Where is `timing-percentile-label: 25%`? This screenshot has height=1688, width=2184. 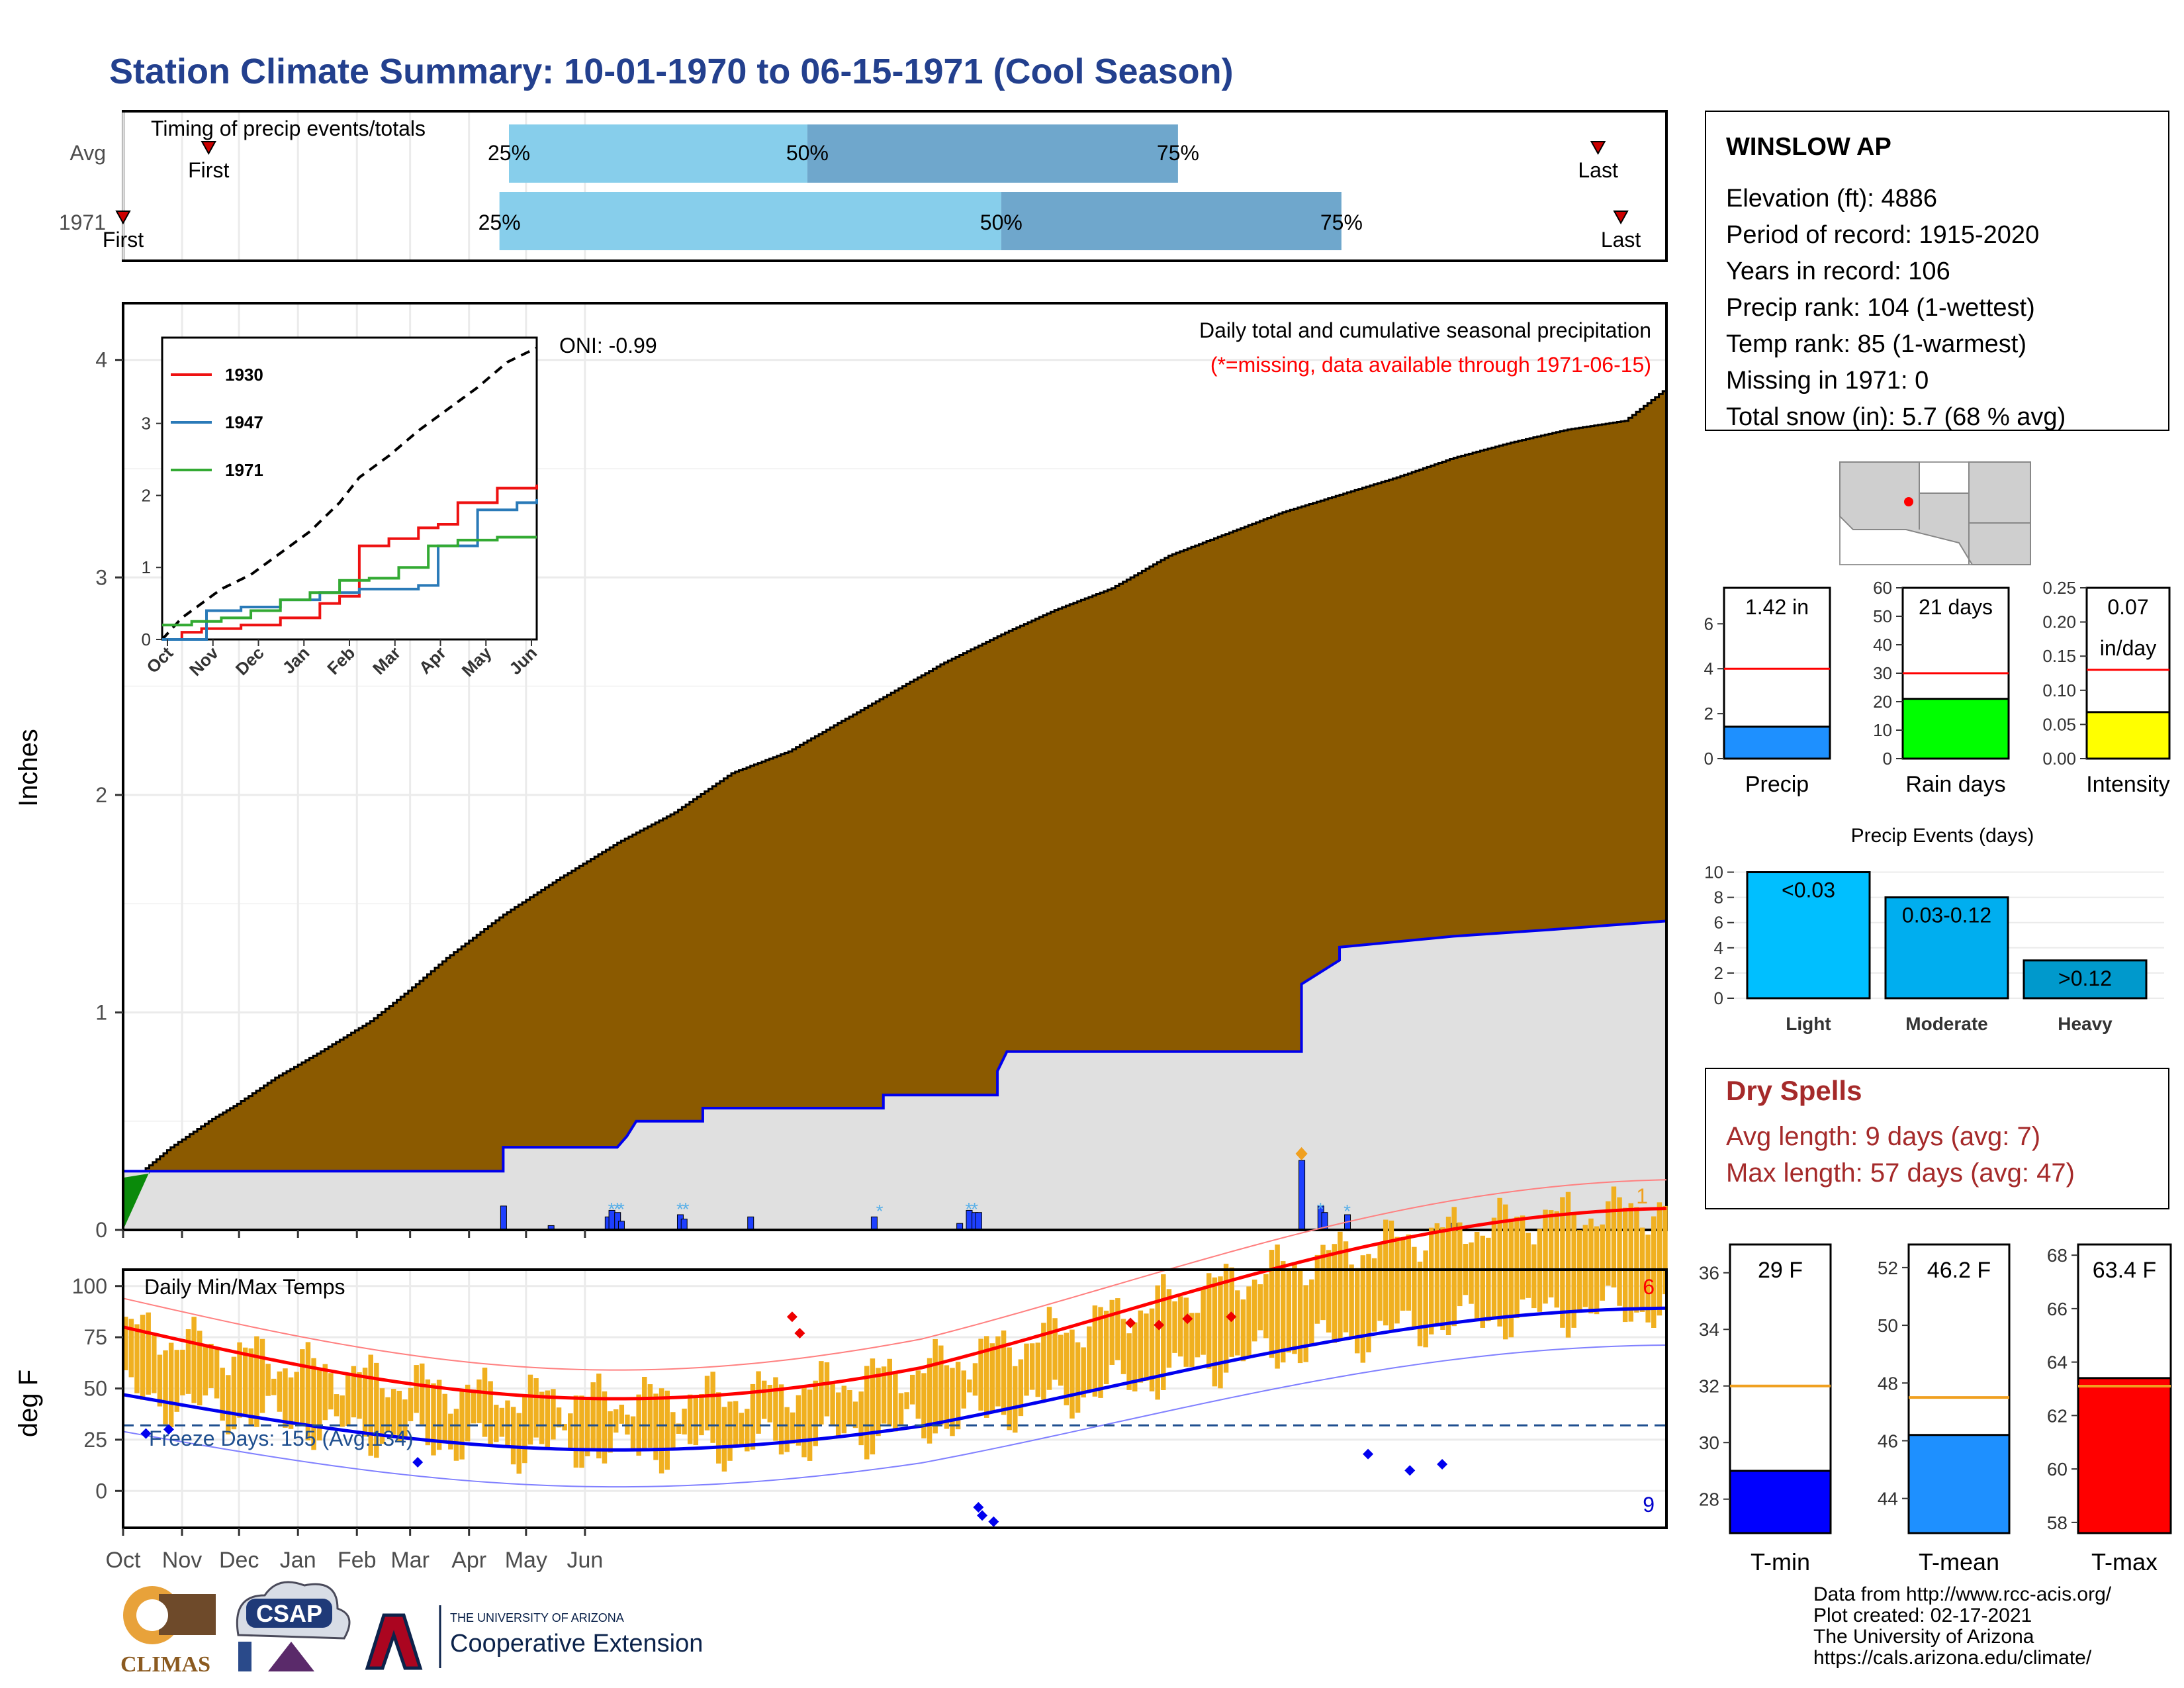 timing-percentile-label: 25% is located at coordinates (509, 153).